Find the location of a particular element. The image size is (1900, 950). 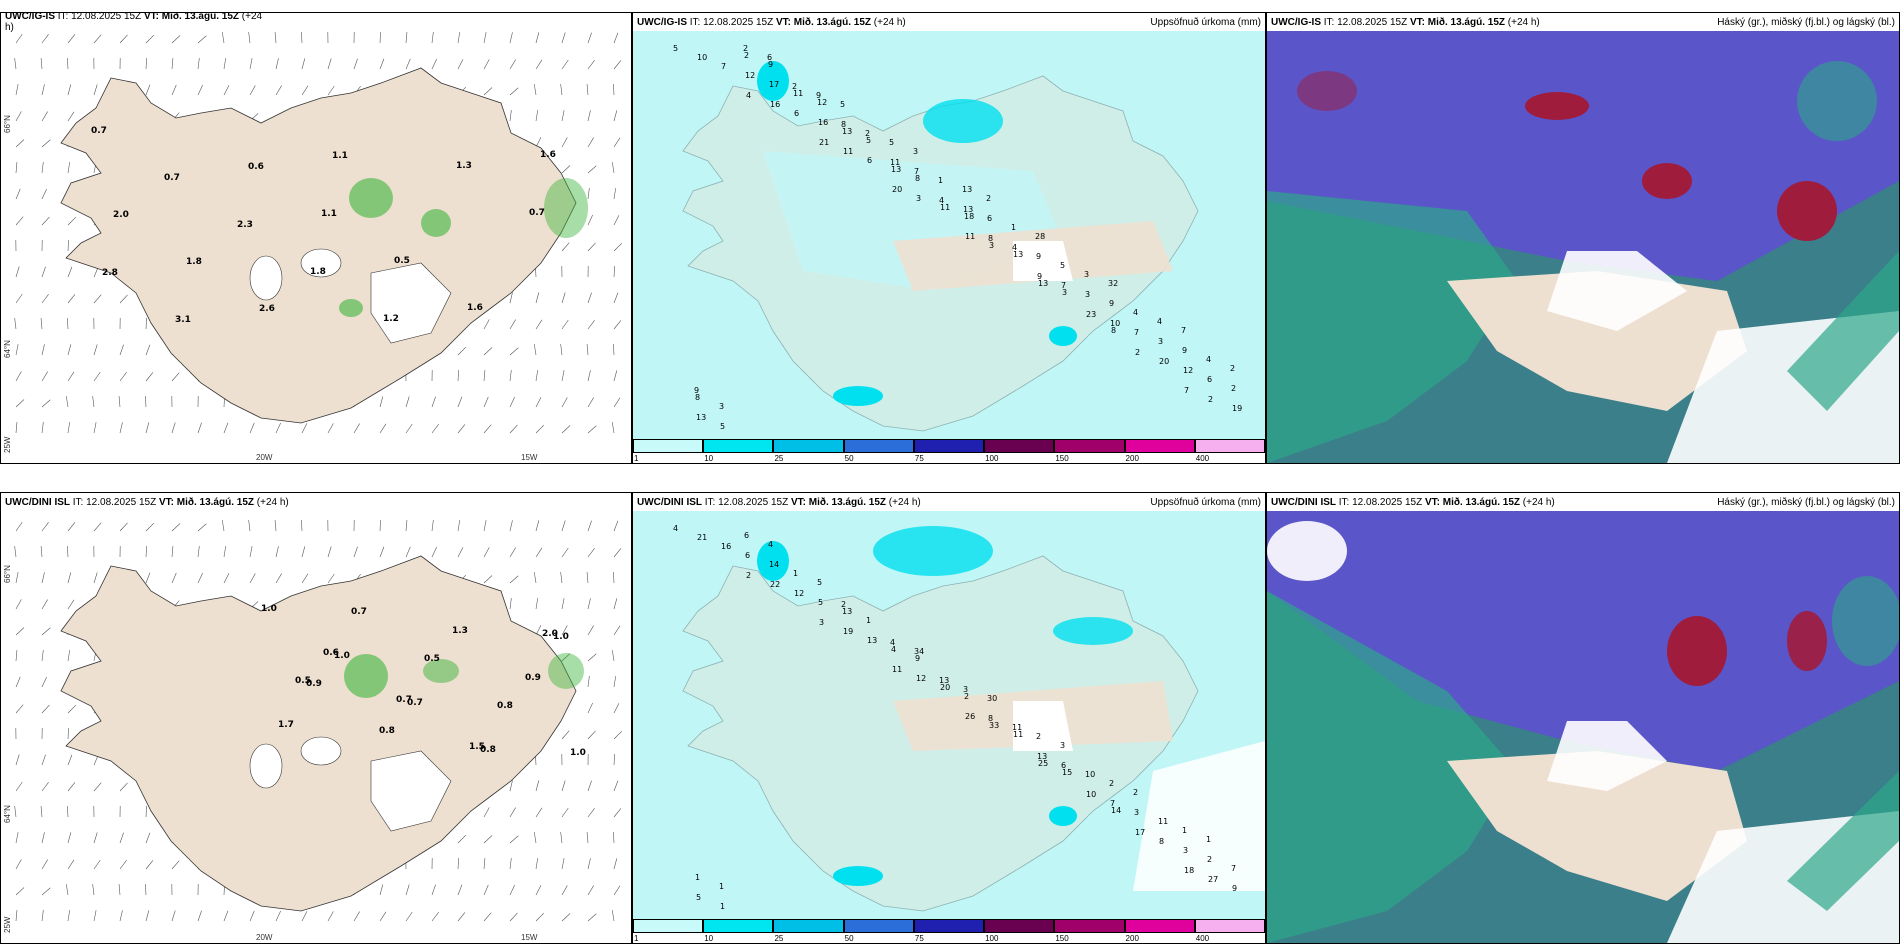

value-label: 1.5 is located at coordinates (477, 747).